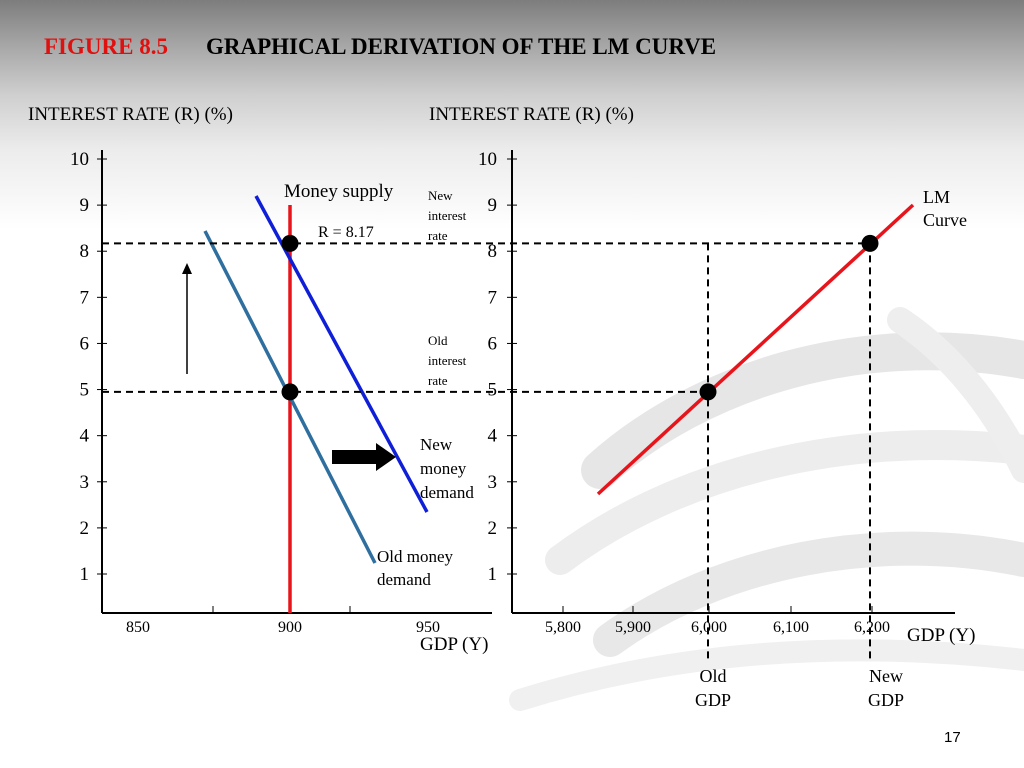 Image resolution: width=1024 pixels, height=768 pixels. Describe the element at coordinates (493, 528) in the screenshot. I see `right-y-tick-label: 2` at that location.